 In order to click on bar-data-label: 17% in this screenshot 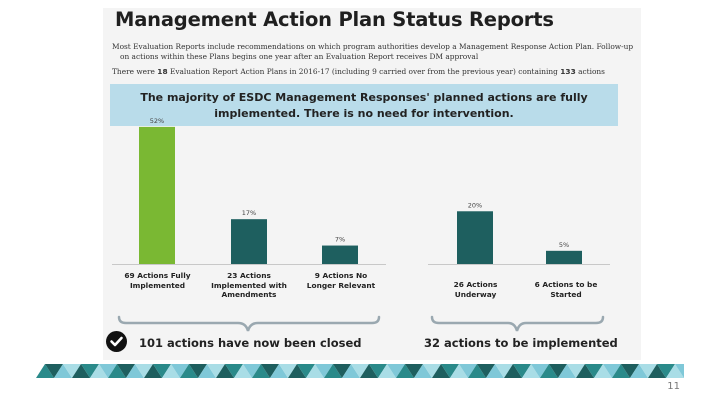, I will do `click(249, 213)`.